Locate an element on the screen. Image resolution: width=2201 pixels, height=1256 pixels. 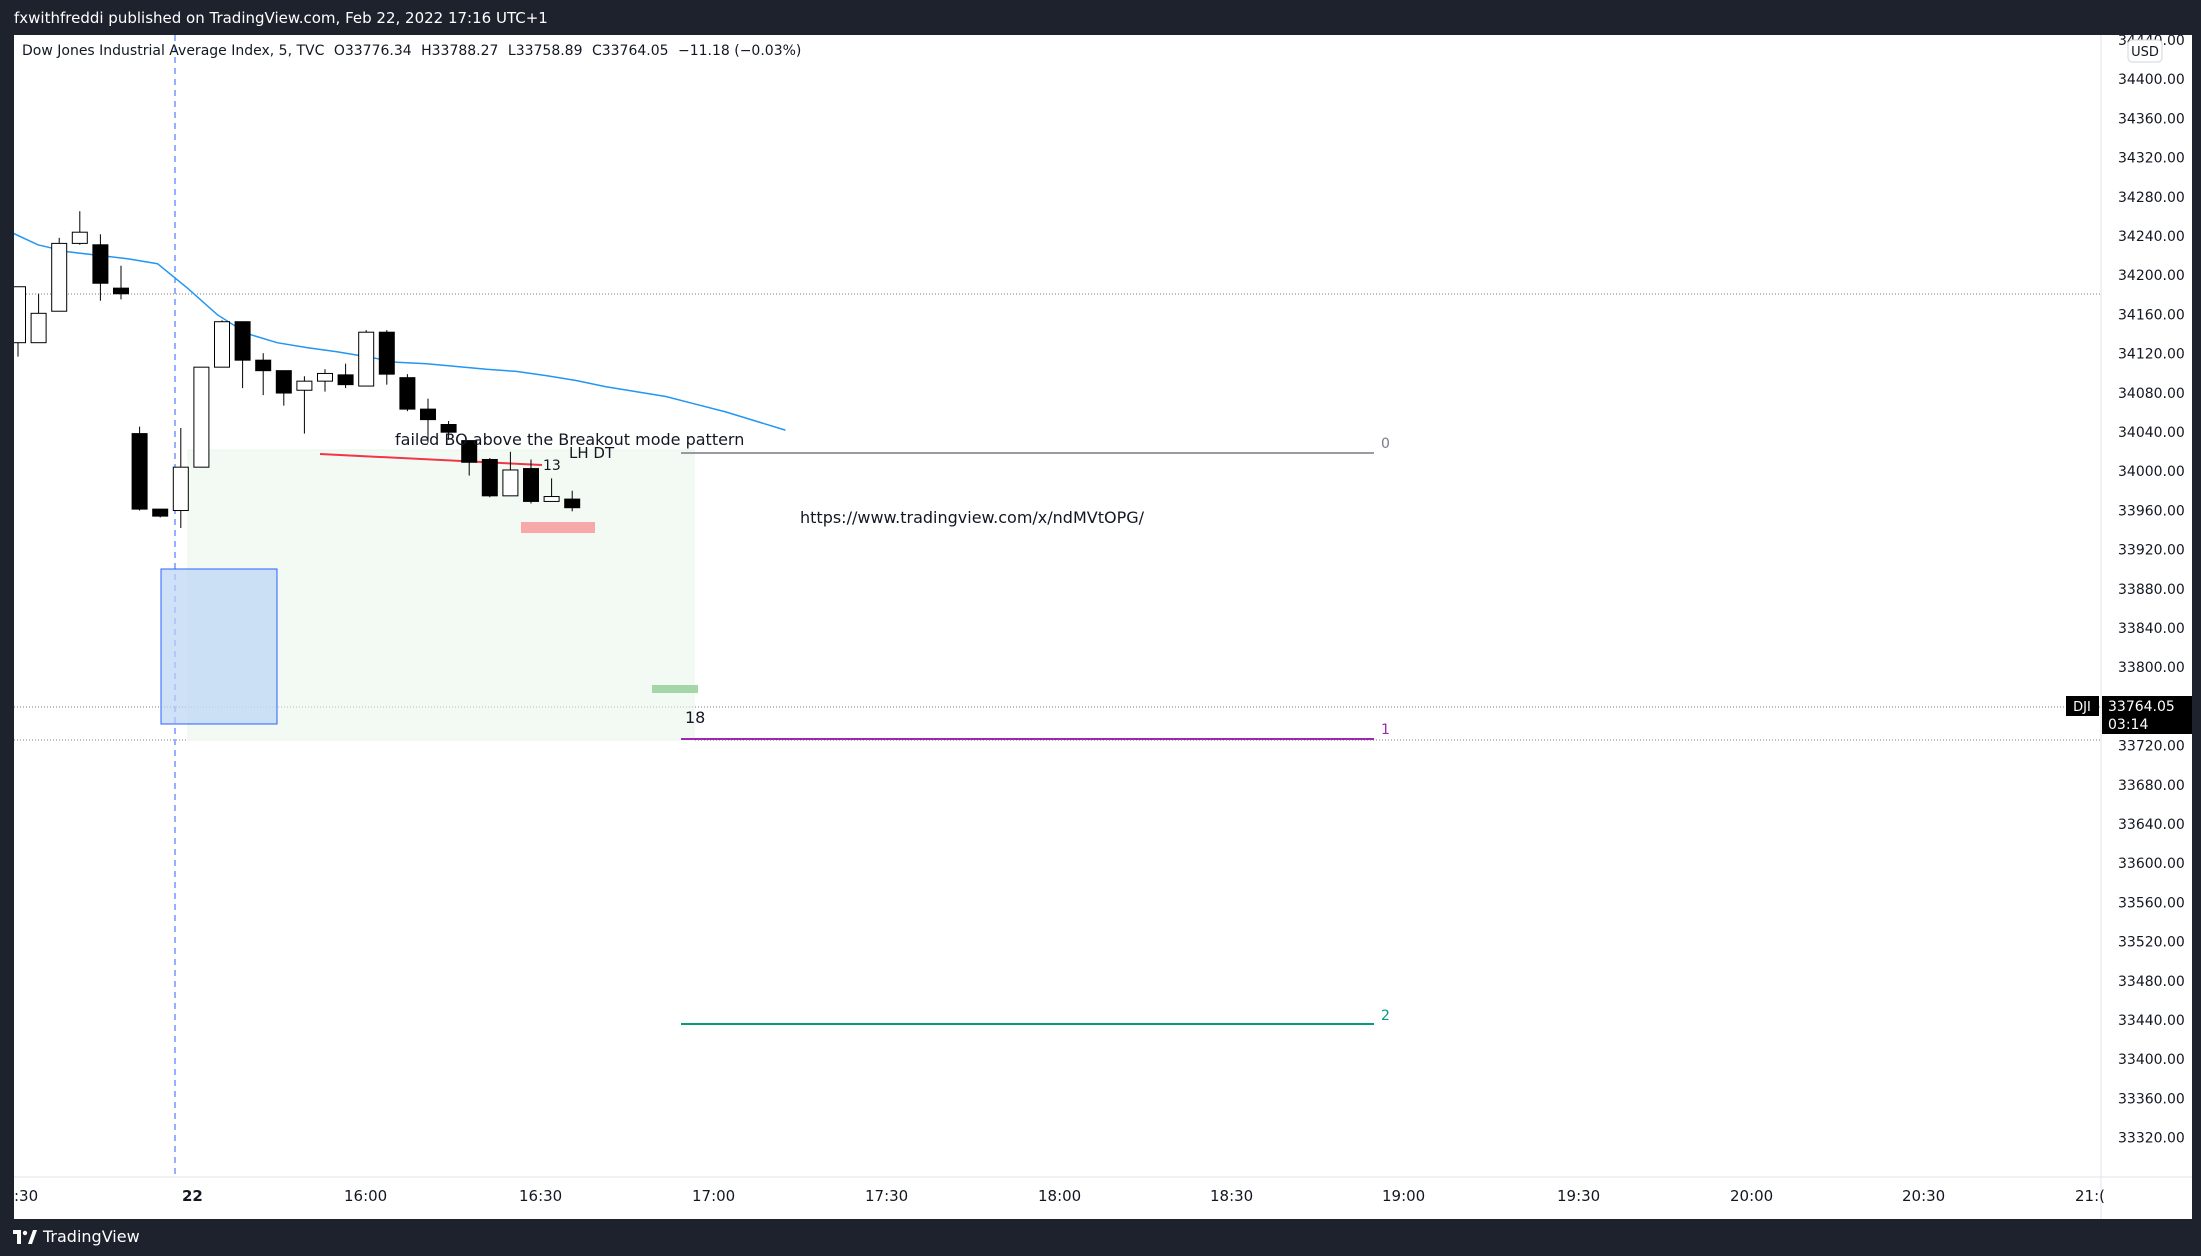
price-axis-label: 33720.00 is located at coordinates (2151, 747).